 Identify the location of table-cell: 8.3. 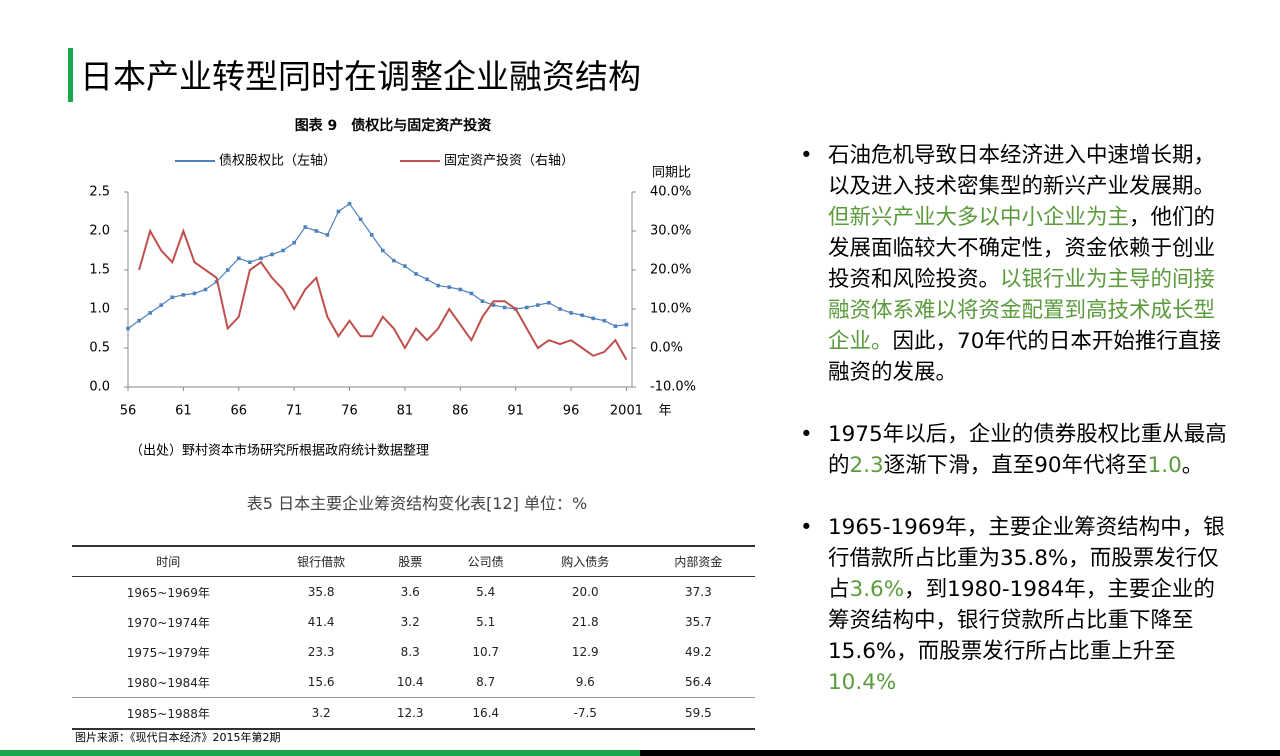
(410, 652).